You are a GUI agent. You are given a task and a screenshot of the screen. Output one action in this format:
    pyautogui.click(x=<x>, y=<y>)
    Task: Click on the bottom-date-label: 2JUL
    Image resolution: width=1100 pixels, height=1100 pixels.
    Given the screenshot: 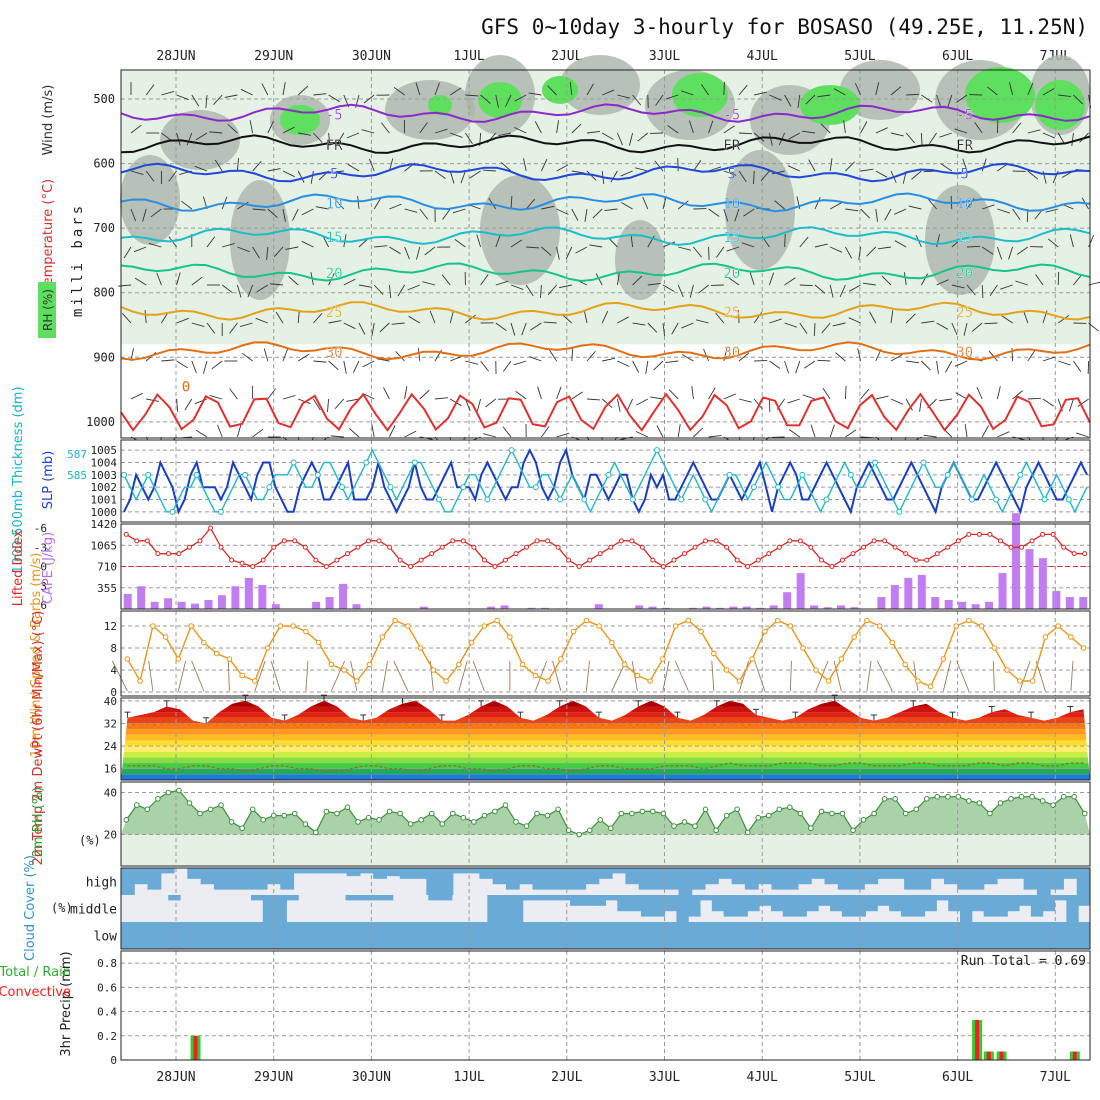 What is the action you would take?
    pyautogui.click(x=566, y=1077)
    